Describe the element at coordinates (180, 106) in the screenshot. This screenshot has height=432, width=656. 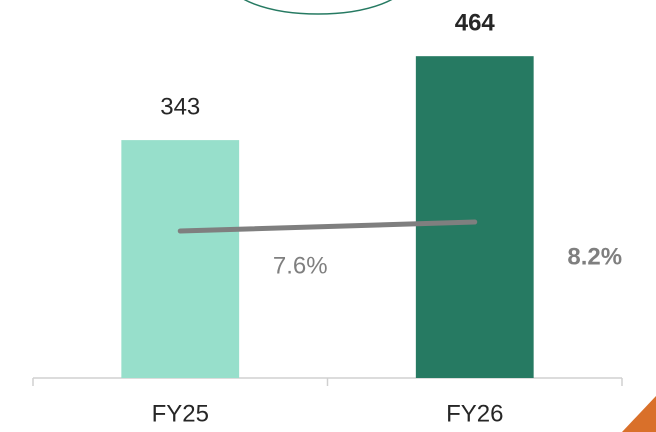
I see `bar-value-label: 343` at that location.